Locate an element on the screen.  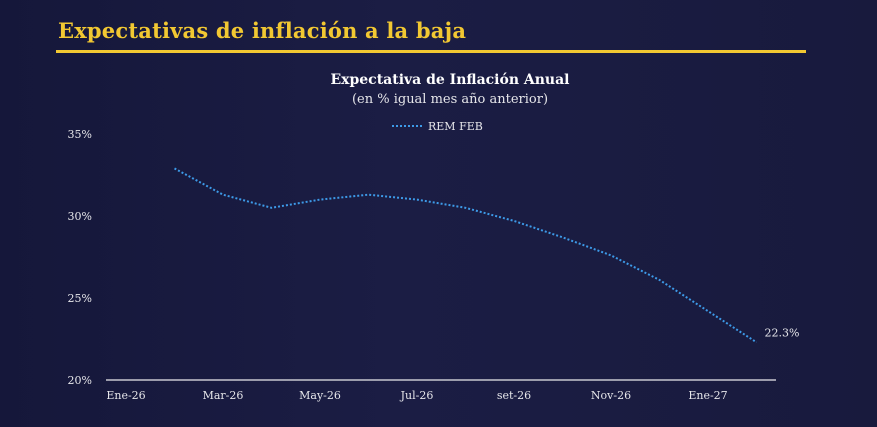
slide-title: Expectativas de inflación a la baja is located at coordinates (262, 30).